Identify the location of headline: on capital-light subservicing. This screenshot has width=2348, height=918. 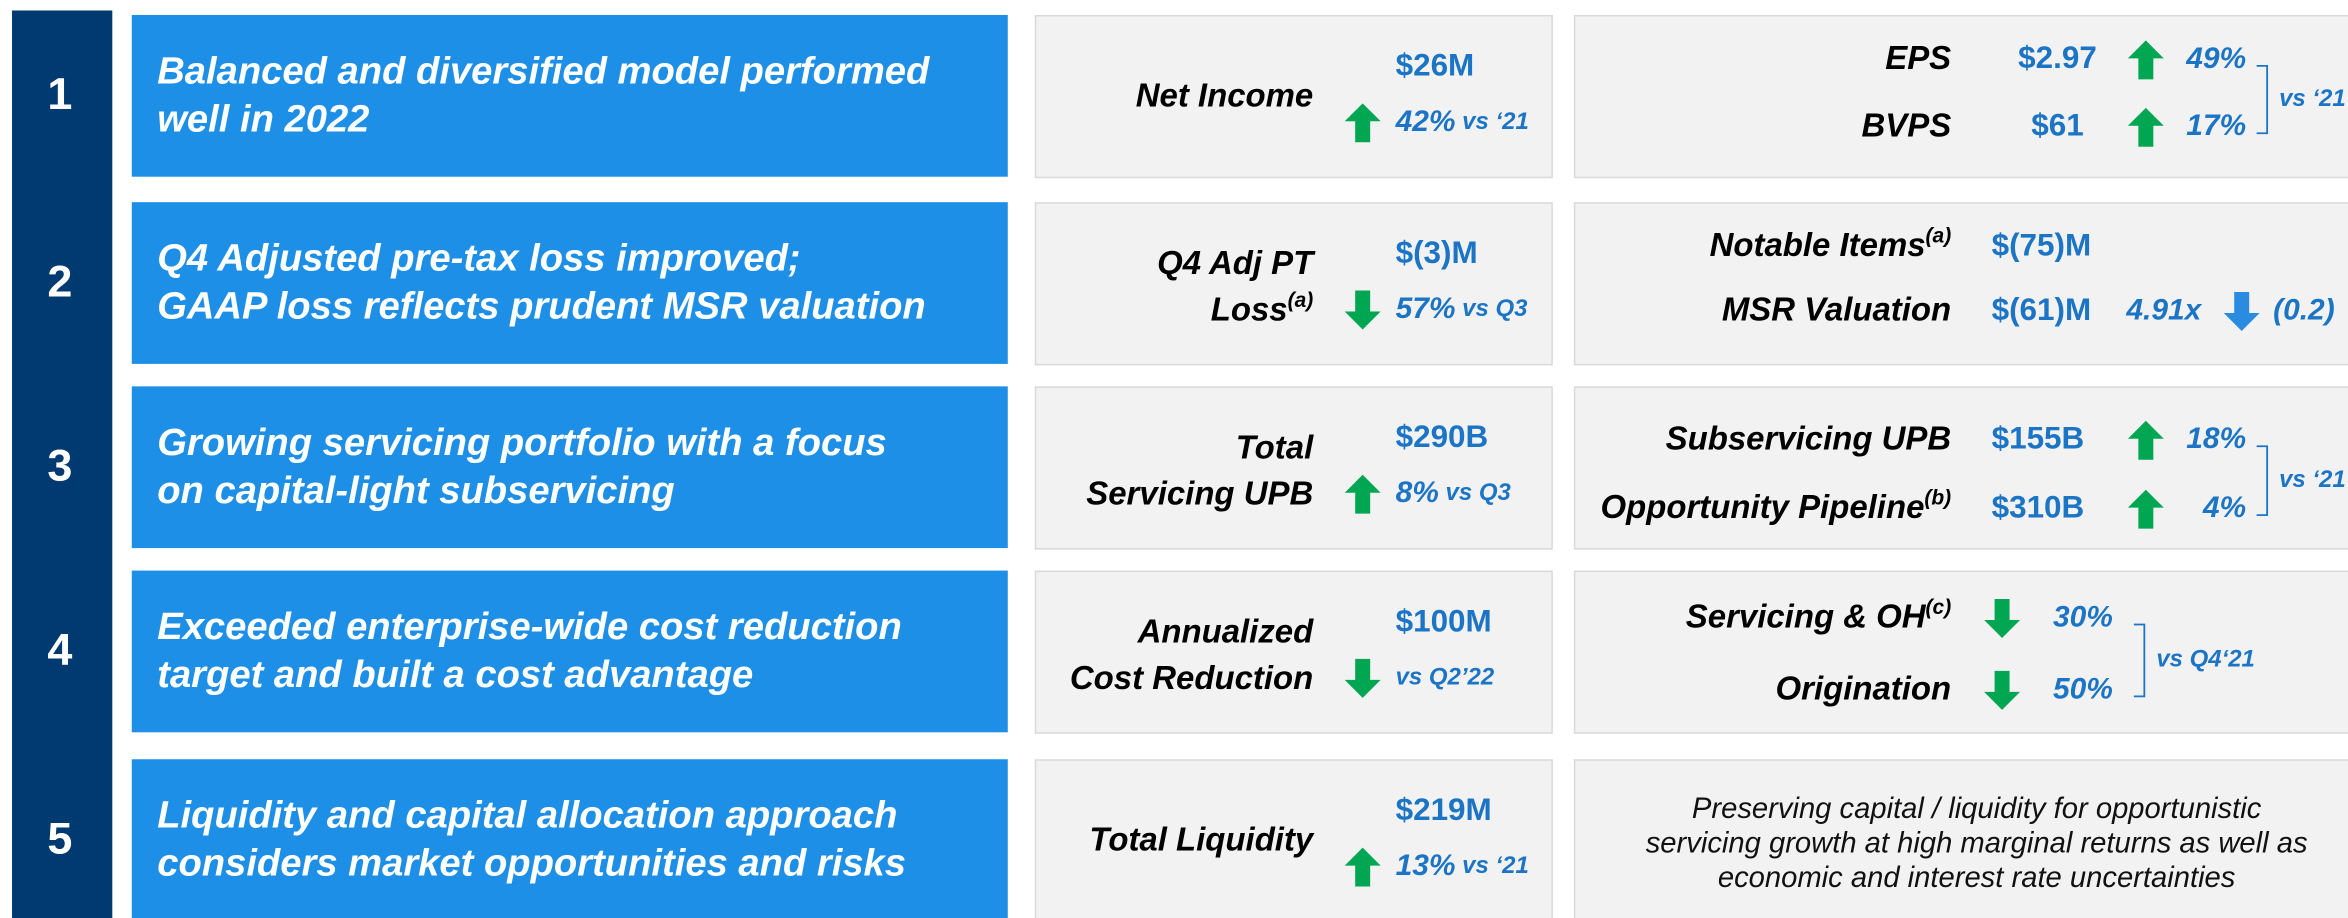
(416, 490).